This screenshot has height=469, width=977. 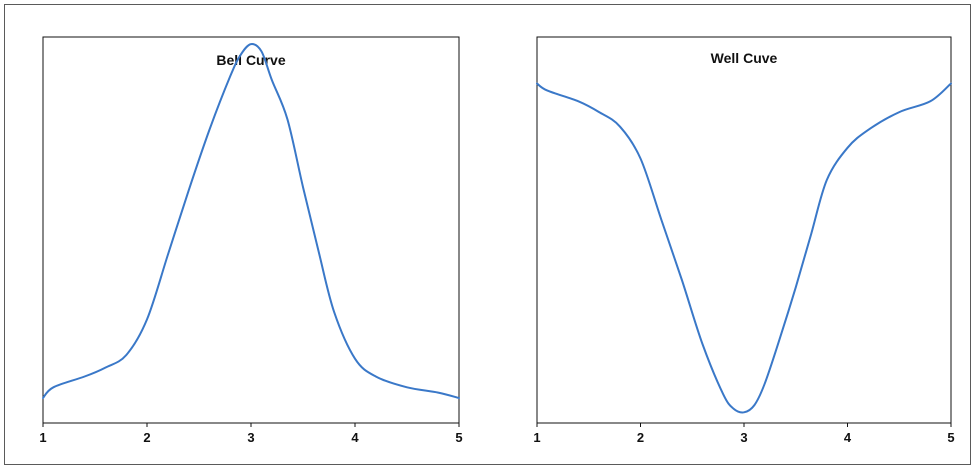 What do you see at coordinates (744, 58) in the screenshot?
I see `chart-title: Well Cuve` at bounding box center [744, 58].